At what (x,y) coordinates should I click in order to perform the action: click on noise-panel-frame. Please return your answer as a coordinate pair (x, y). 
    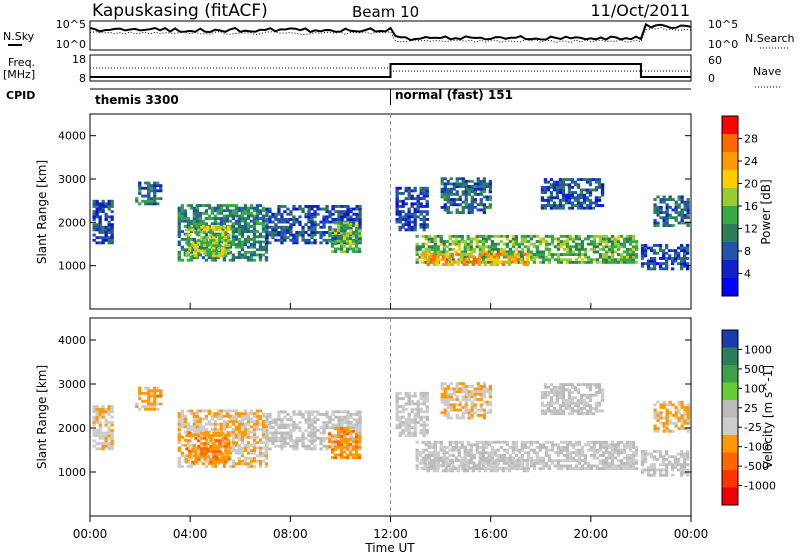
    Looking at the image, I should click on (390, 35).